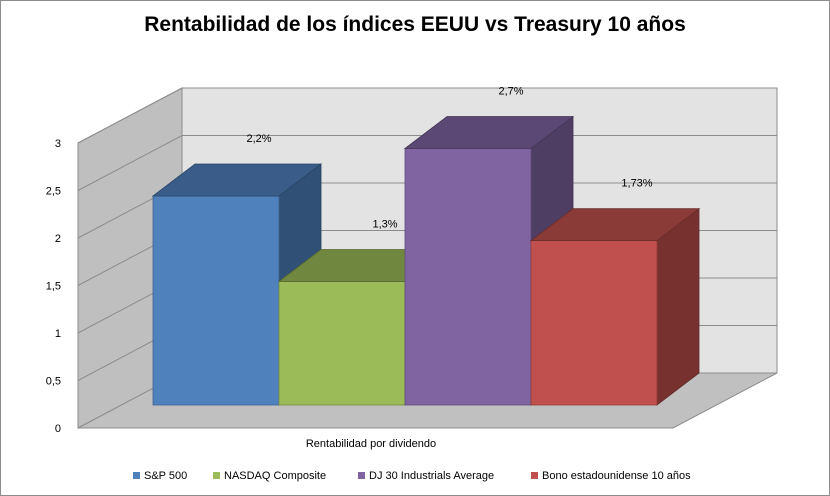 The height and width of the screenshot is (496, 830). What do you see at coordinates (53, 382) in the screenshot?
I see `y-tick-label: 0,5` at bounding box center [53, 382].